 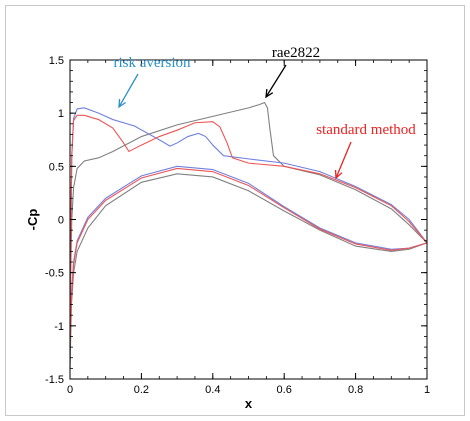 I want to click on annotation-risk-aversion-label: risk aversion, so click(x=152, y=63).